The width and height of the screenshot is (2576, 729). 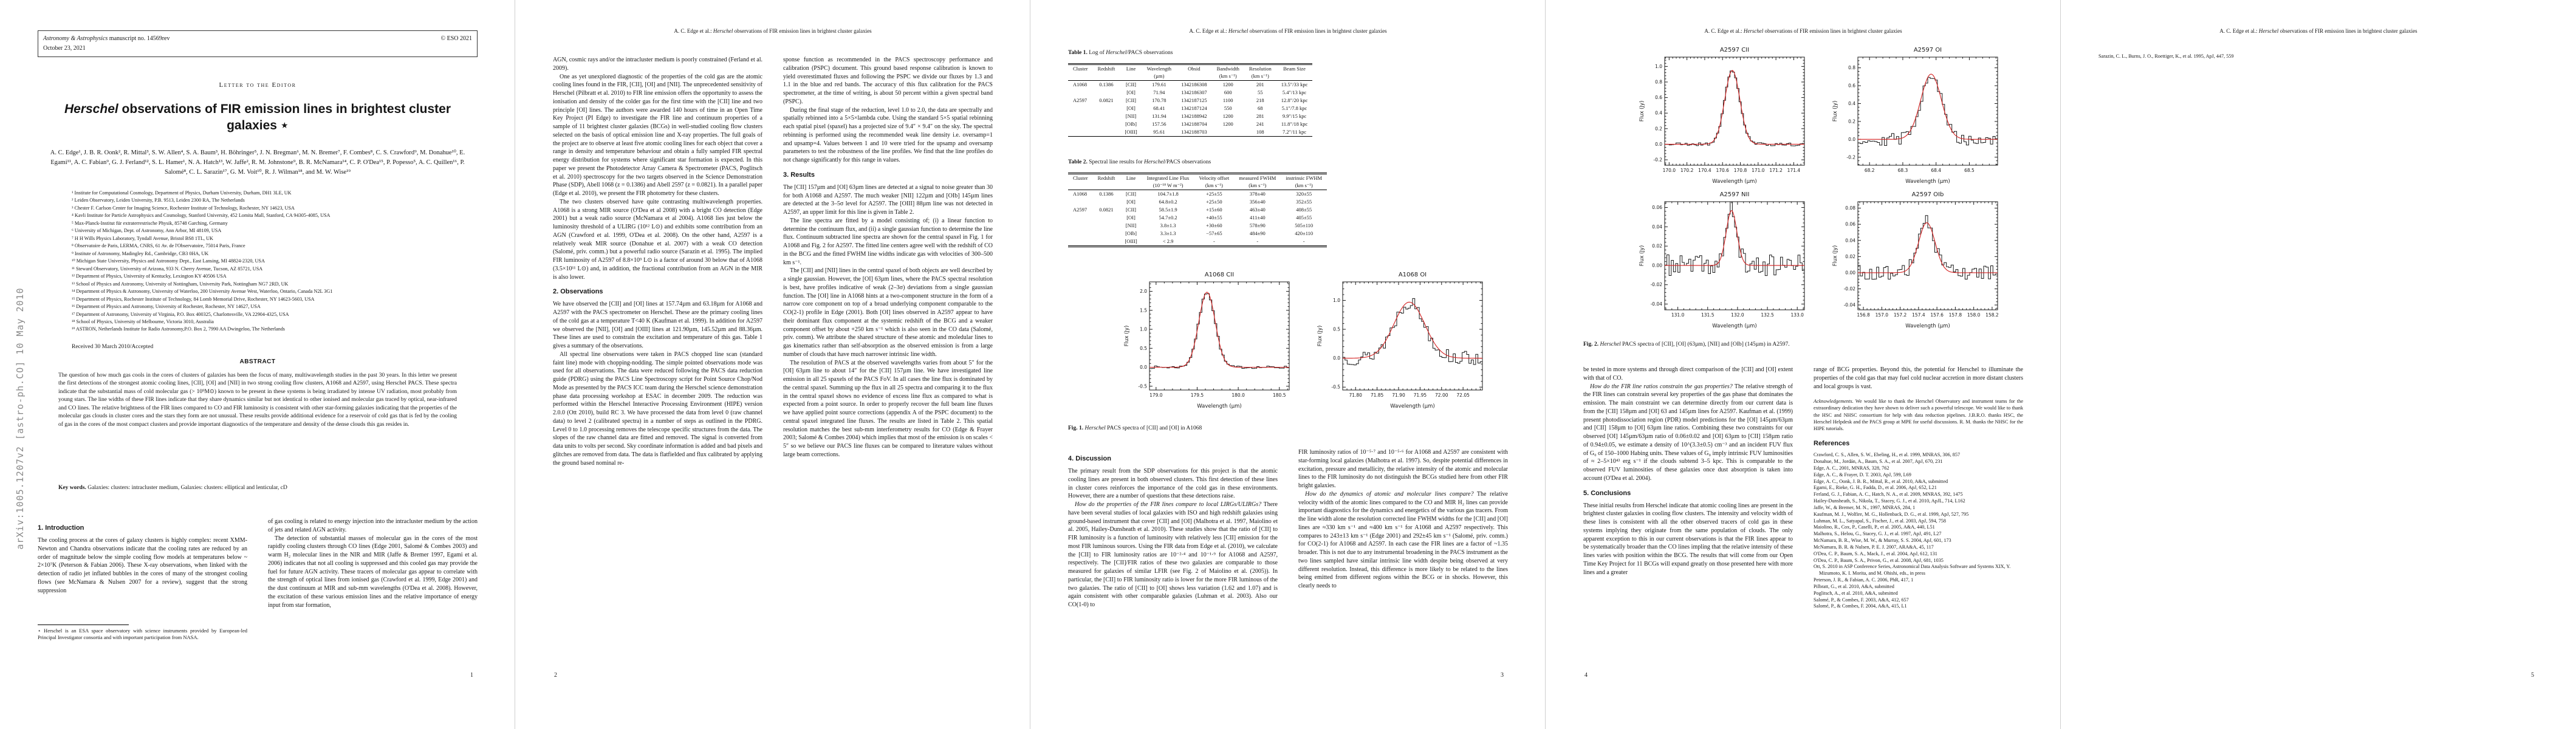 I want to click on table-cell: 408±55, so click(x=1304, y=210).